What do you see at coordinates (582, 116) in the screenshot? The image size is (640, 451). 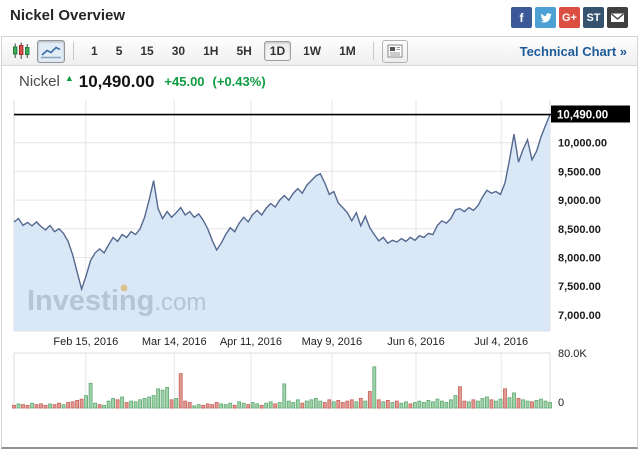 I see `svg-text: 10,490.00` at bounding box center [582, 116].